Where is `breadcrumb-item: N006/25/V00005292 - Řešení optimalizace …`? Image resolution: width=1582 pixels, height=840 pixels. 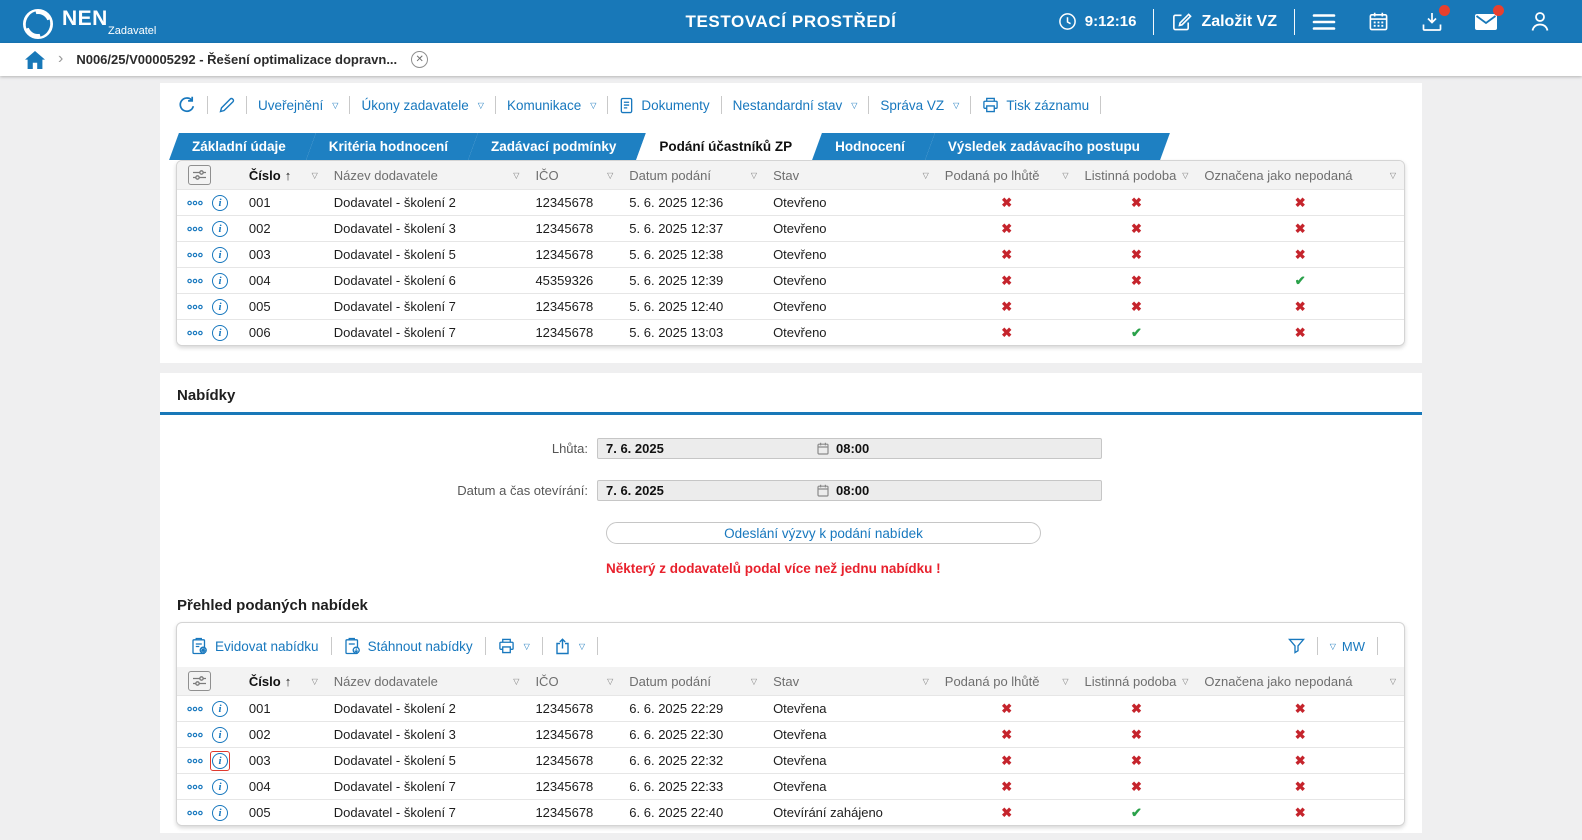
breadcrumb-item: N006/25/V00005292 - Řešení optimalizace … is located at coordinates (237, 59).